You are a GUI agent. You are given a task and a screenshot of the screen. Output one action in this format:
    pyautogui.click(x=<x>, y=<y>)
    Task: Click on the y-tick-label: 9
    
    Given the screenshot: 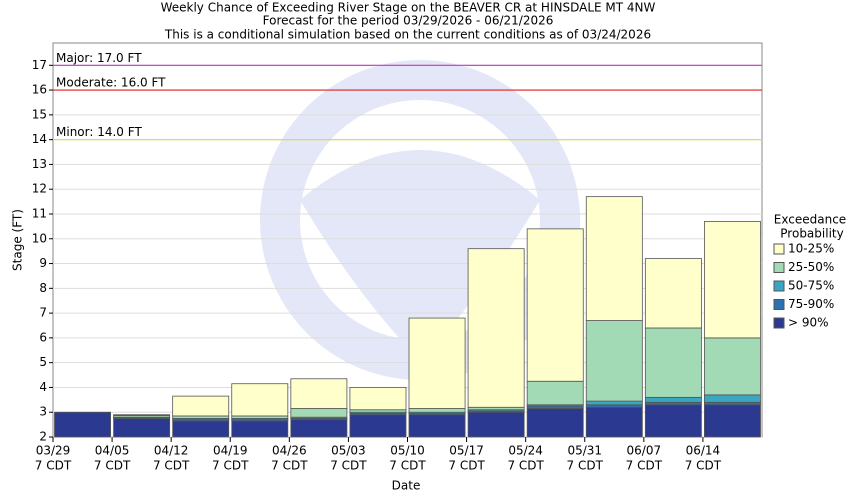 What is the action you would take?
    pyautogui.click(x=43, y=263)
    